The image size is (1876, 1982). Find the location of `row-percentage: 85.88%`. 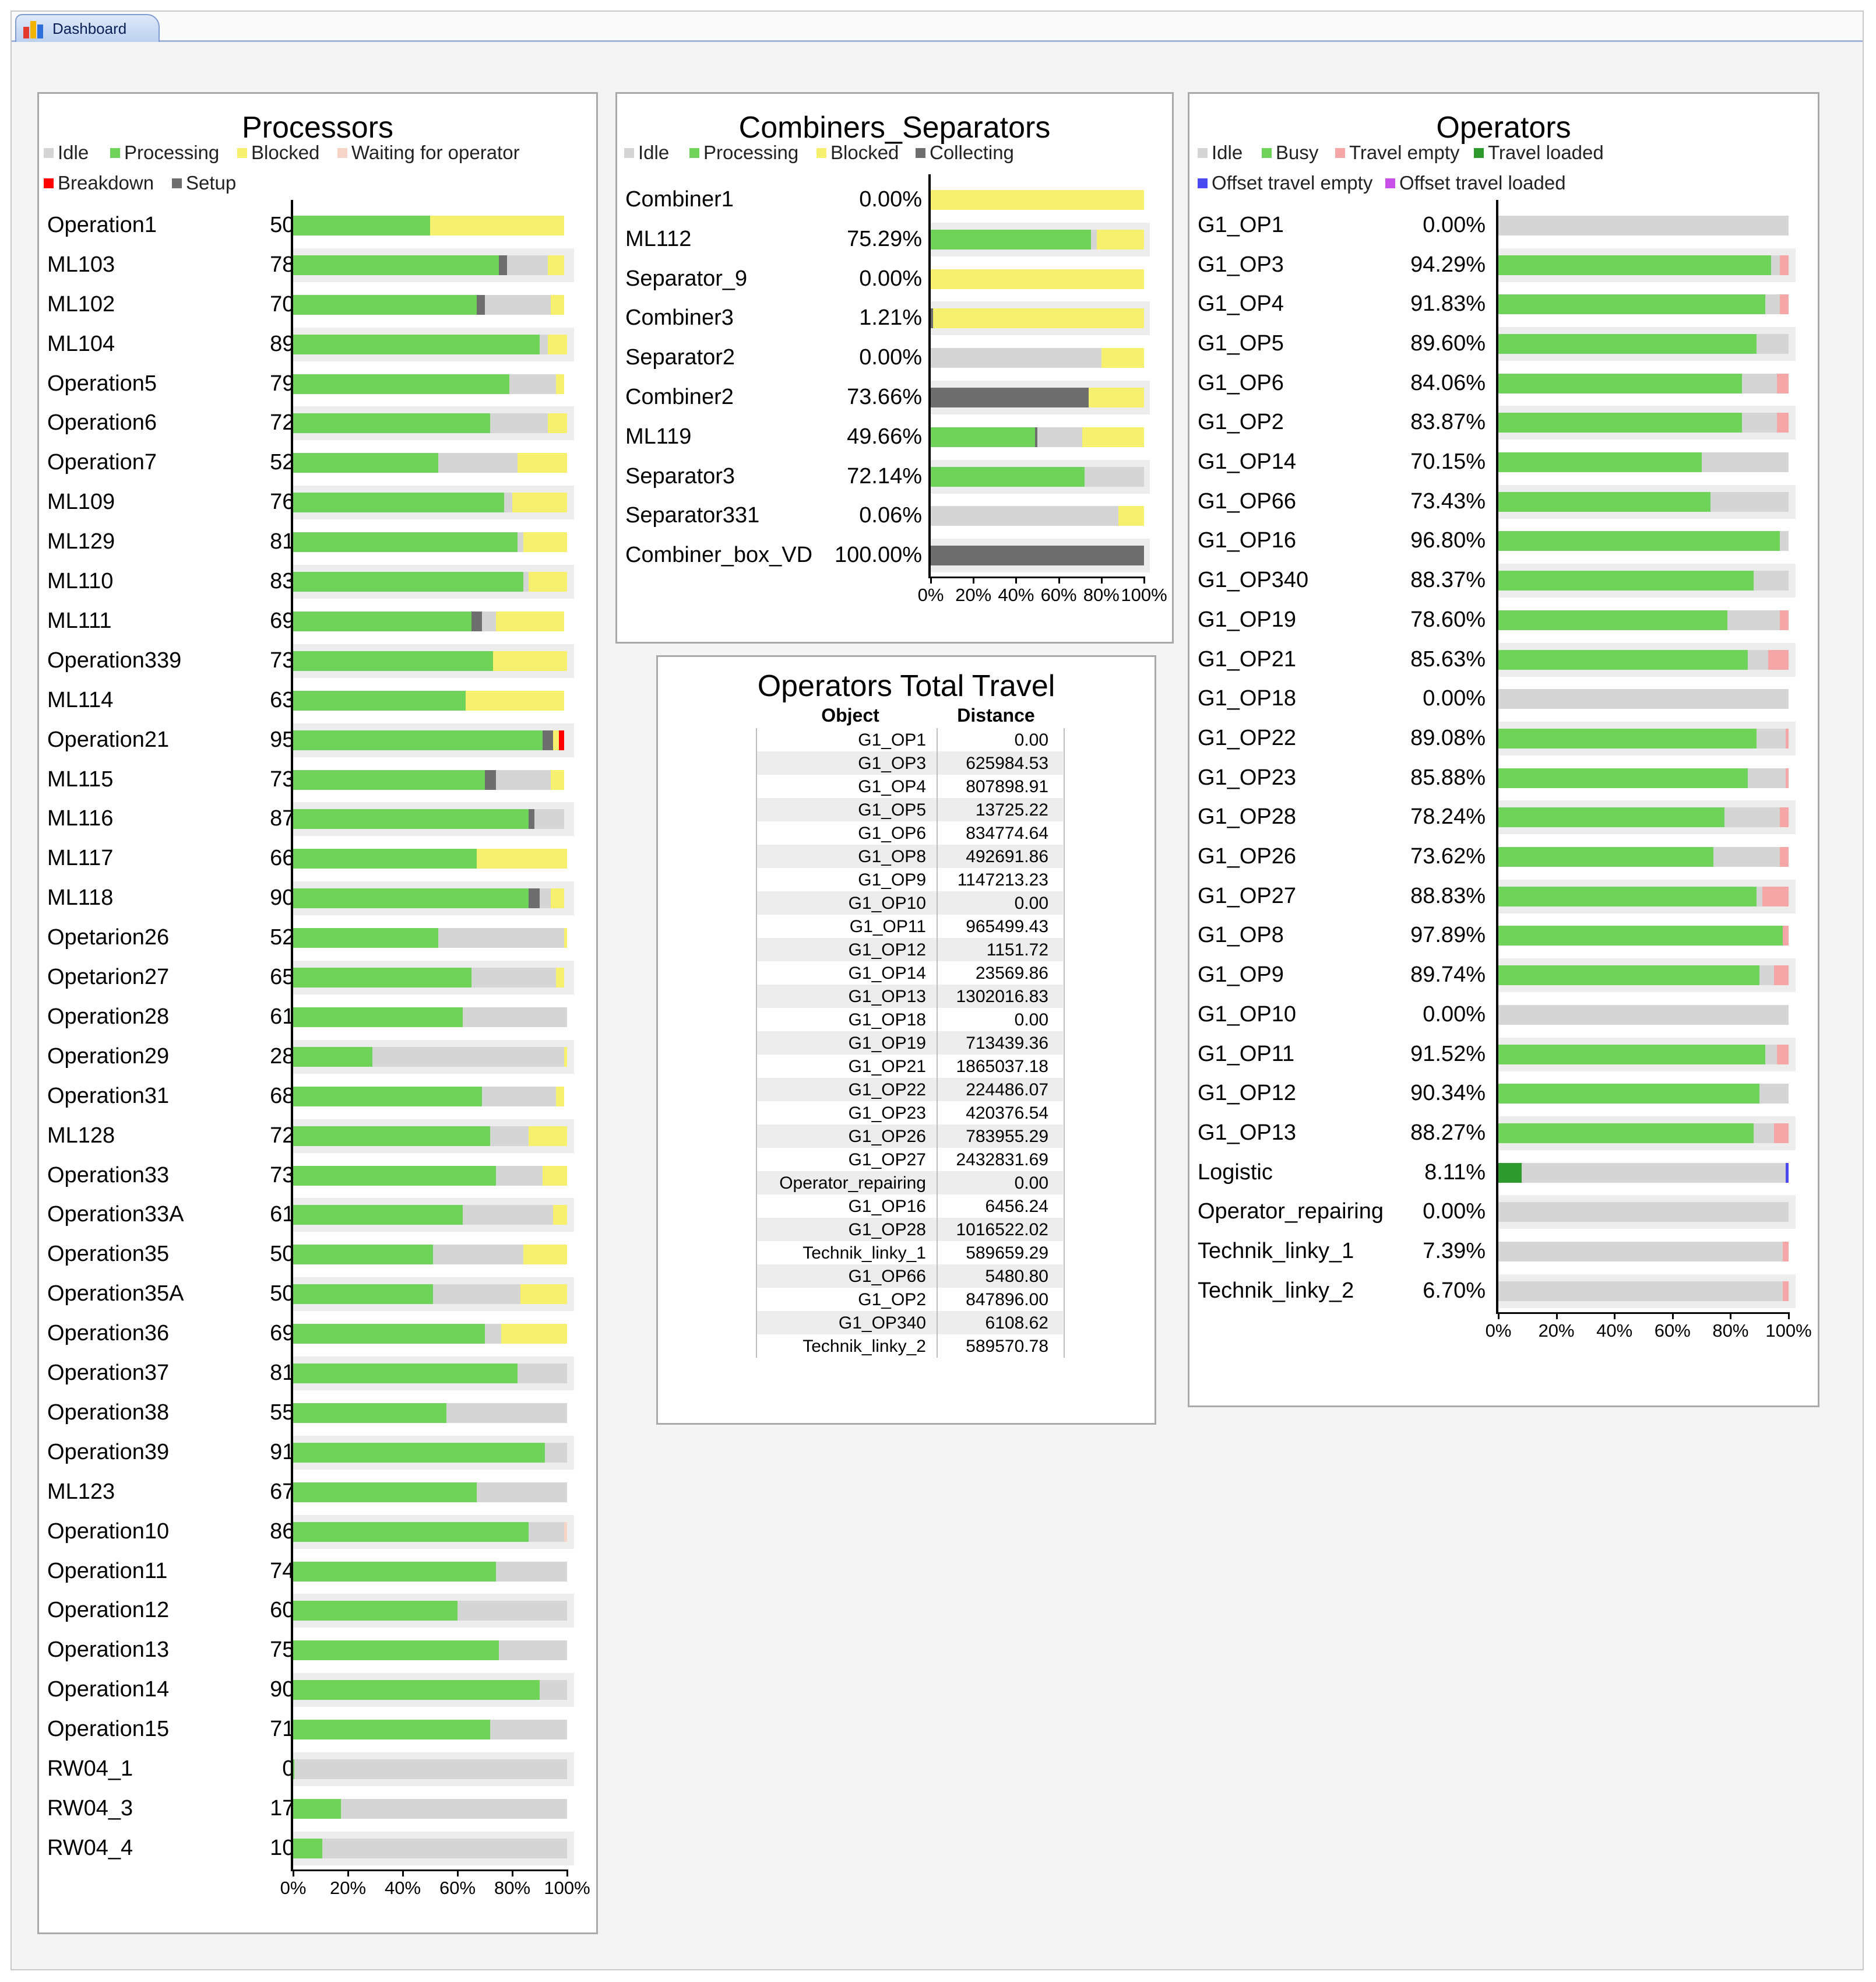

row-percentage: 85.88% is located at coordinates (1448, 777).